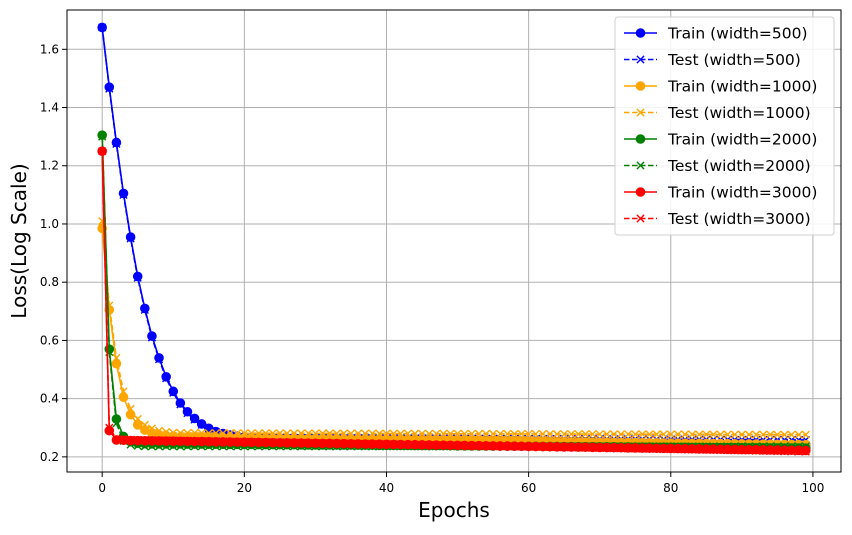  What do you see at coordinates (49, 457) in the screenshot?
I see `y-tick-label: 0.2` at bounding box center [49, 457].